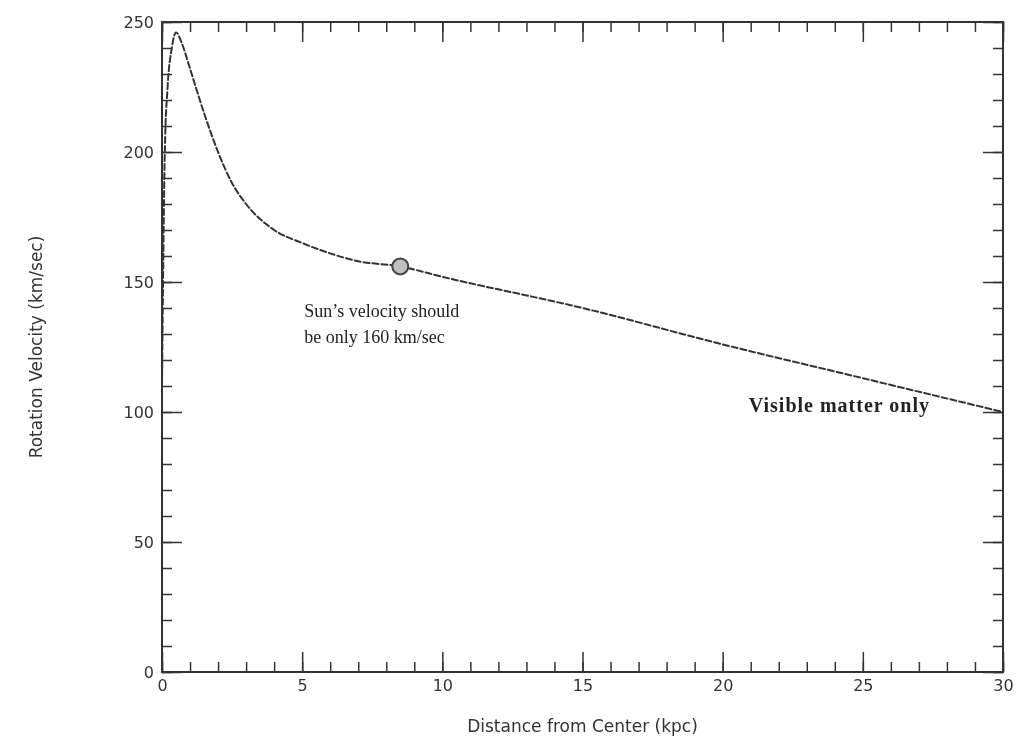 The width and height of the screenshot is (1036, 737). Describe the element at coordinates (839, 405) in the screenshot. I see `annotation: Visible matter only` at that location.